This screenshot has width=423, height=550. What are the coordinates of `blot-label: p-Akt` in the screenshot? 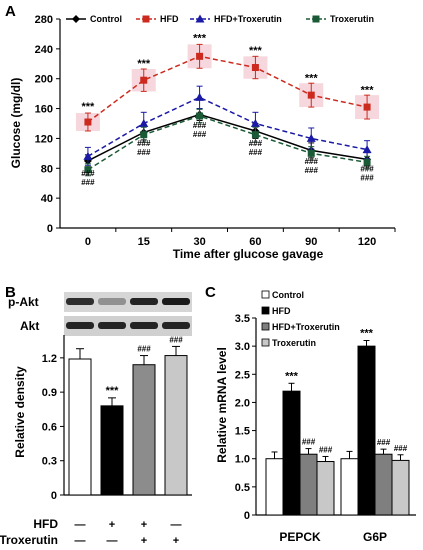 It's located at (23, 302).